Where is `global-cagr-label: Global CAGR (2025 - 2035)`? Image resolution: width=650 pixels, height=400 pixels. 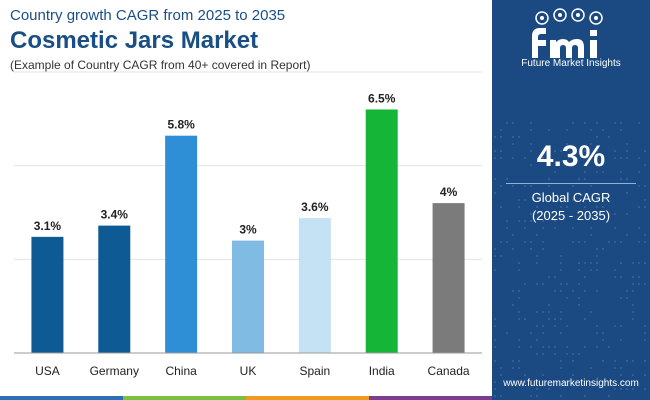 global-cagr-label: Global CAGR (2025 - 2035) is located at coordinates (571, 207).